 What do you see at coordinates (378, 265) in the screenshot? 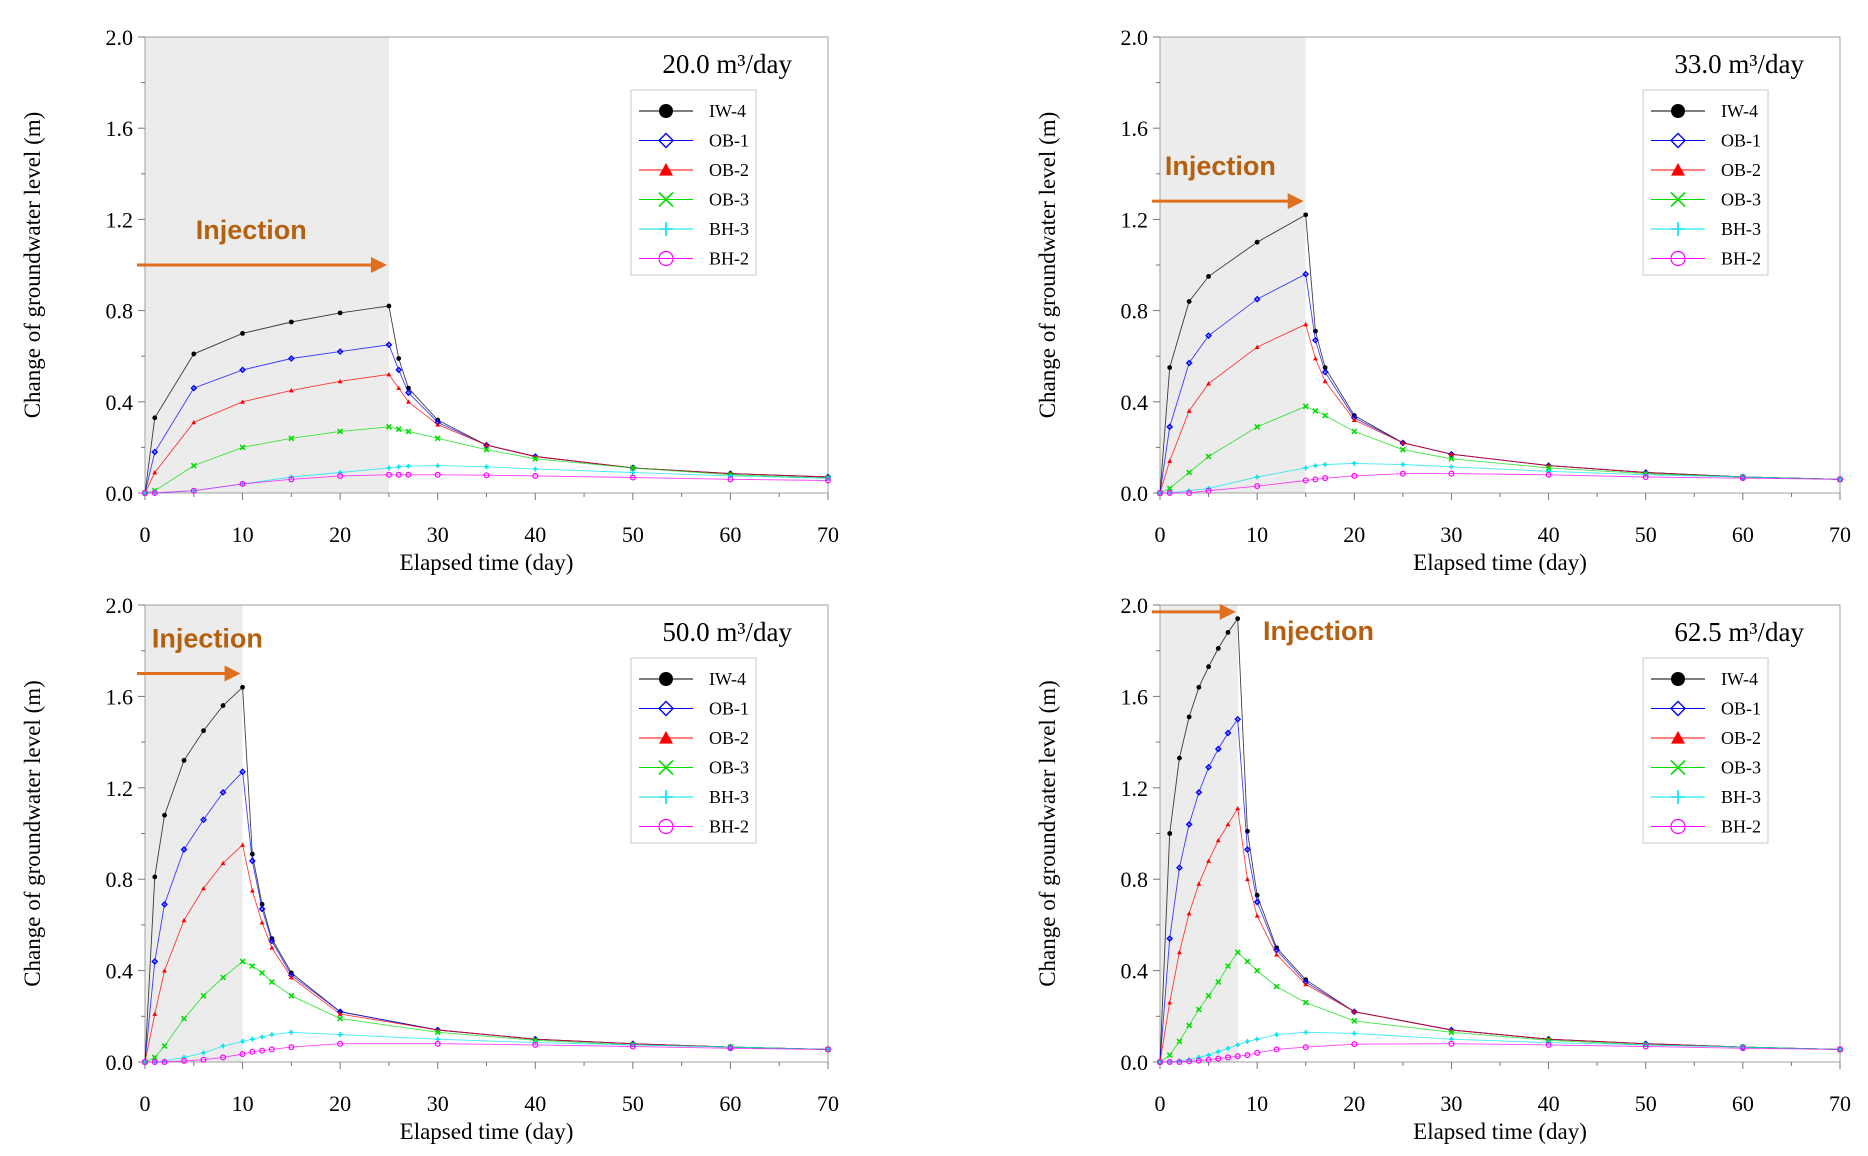
I see `injection-arrow-head` at bounding box center [378, 265].